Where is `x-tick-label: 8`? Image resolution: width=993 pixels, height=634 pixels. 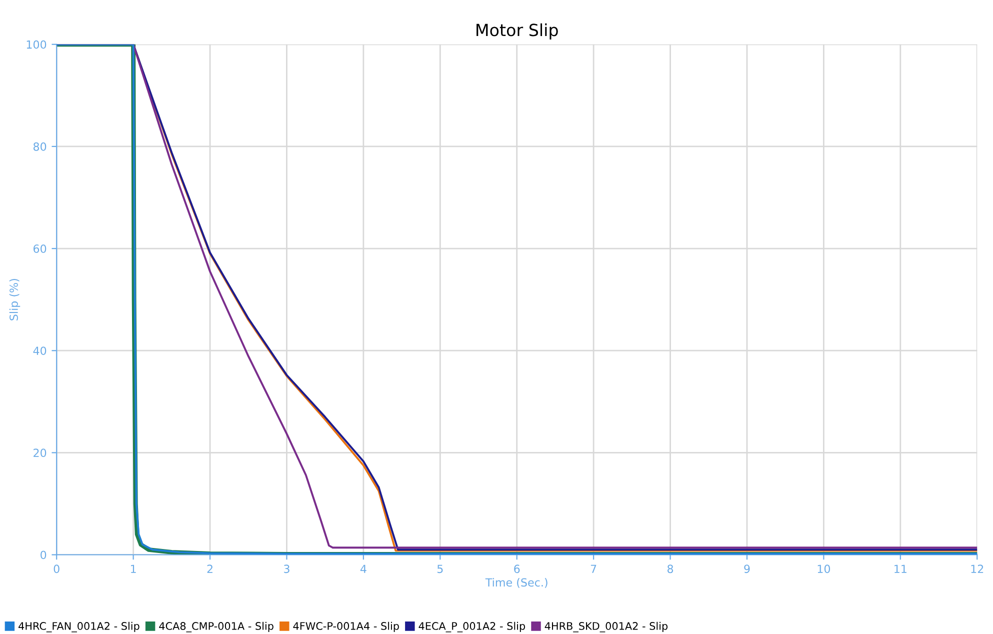 x-tick-label: 8 is located at coordinates (670, 569).